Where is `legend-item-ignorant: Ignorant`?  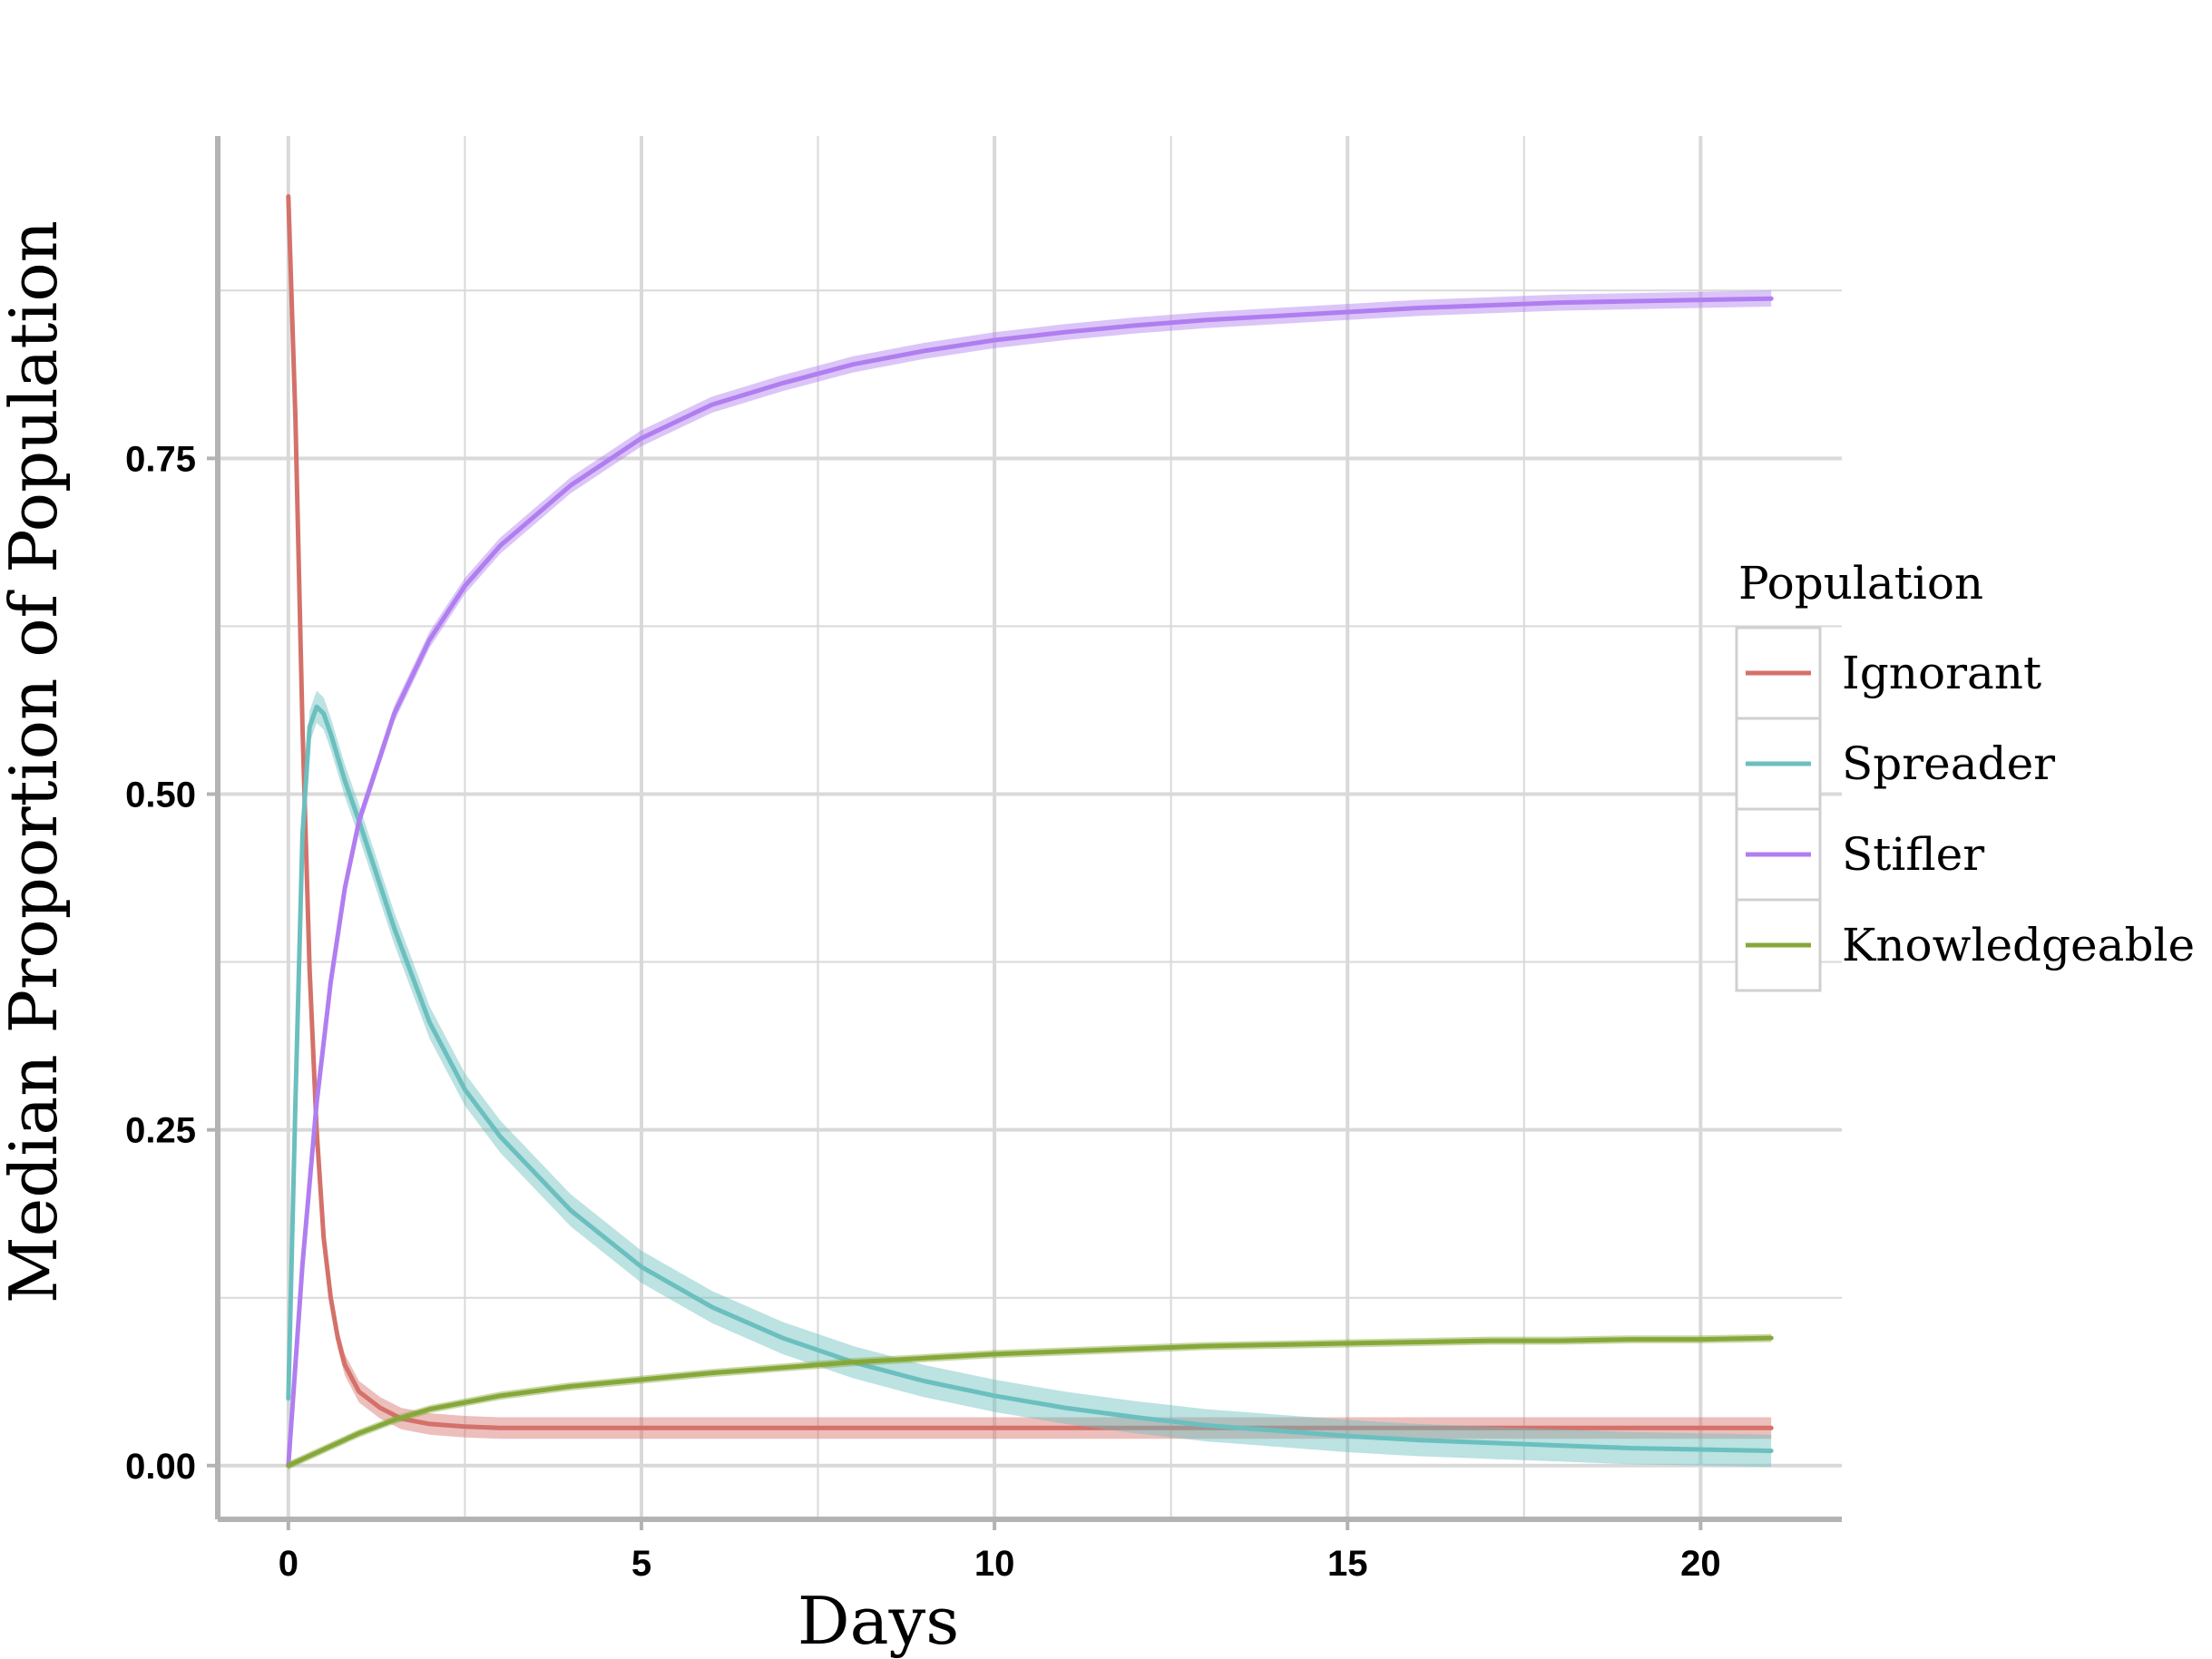
legend-item-ignorant: Ignorant is located at coordinates (1888, 673).